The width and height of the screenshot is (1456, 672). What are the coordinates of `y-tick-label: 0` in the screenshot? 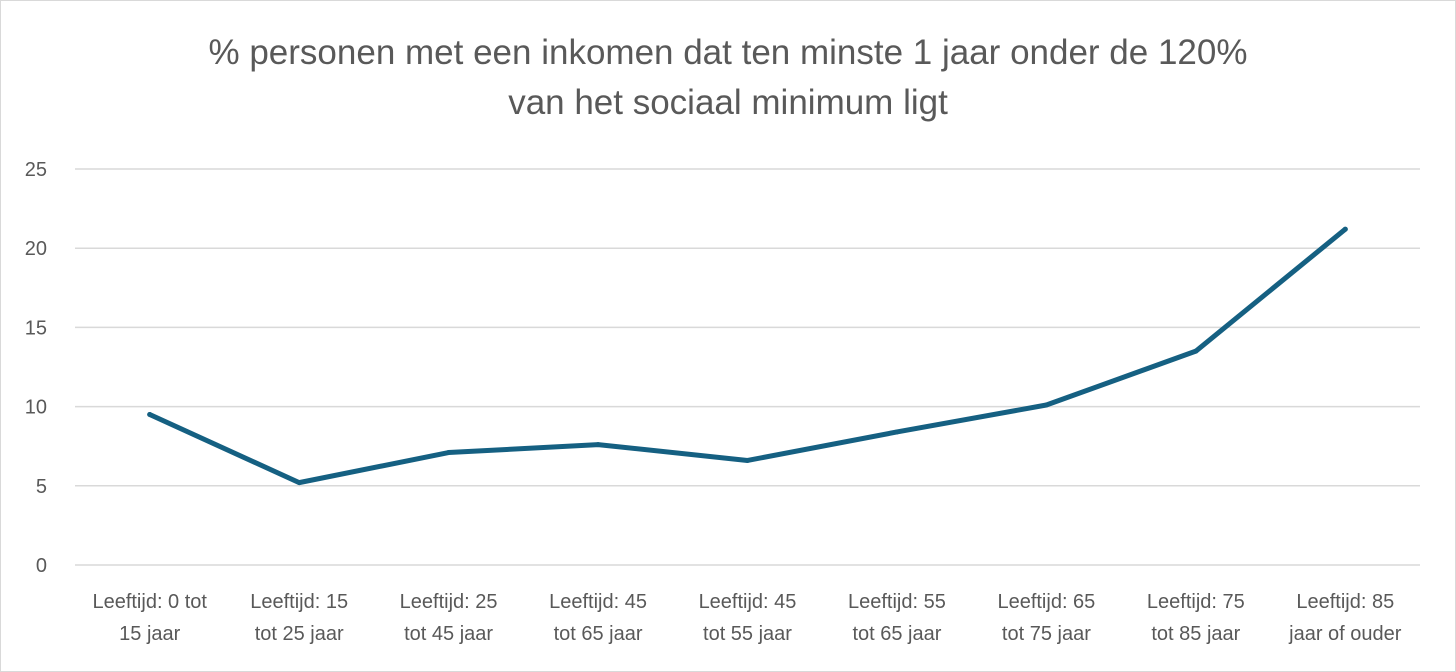 It's located at (41, 566).